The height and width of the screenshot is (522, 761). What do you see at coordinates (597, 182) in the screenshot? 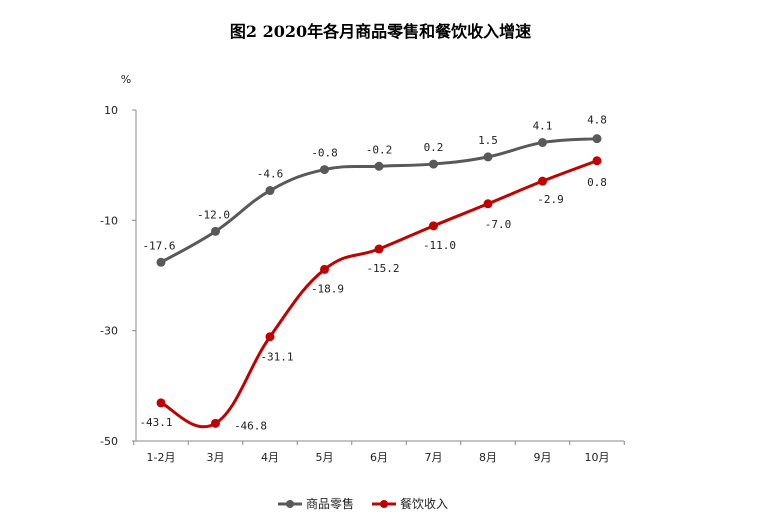
I see `data-label: 0.8` at bounding box center [597, 182].